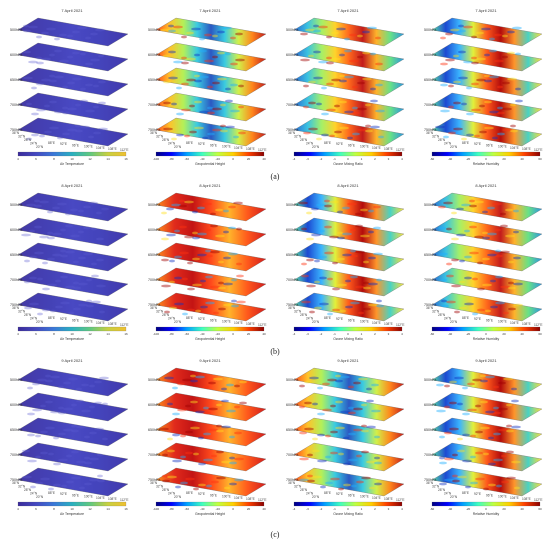 The height and width of the screenshot is (547, 550). Describe the element at coordinates (218, 334) in the screenshot. I see `colorbar-tick: -20` at that location.